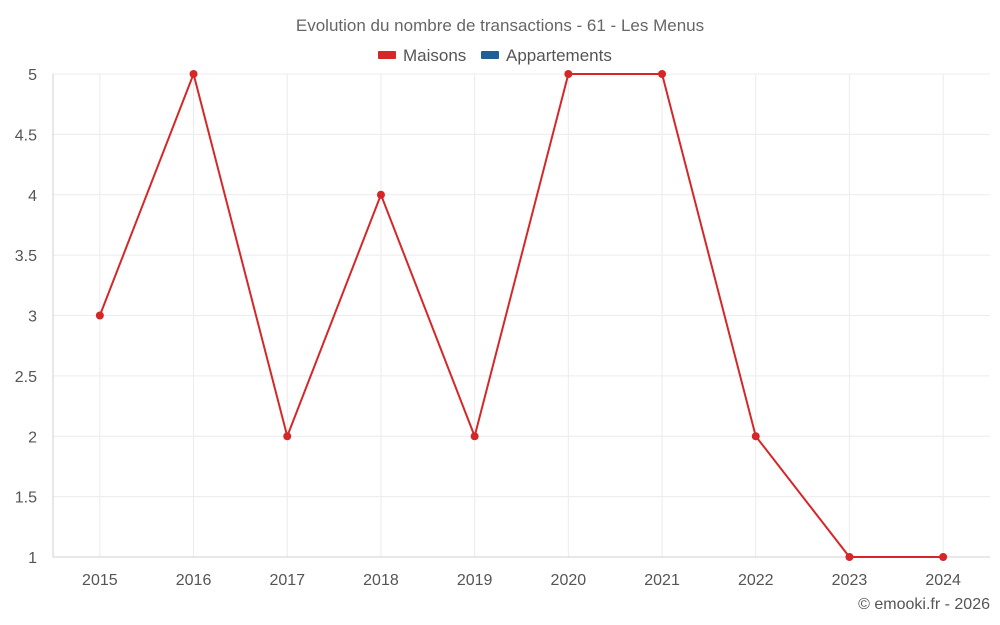 This screenshot has width=1000, height=625. What do you see at coordinates (26, 377) in the screenshot?
I see `y-tick-label: 2.5` at bounding box center [26, 377].